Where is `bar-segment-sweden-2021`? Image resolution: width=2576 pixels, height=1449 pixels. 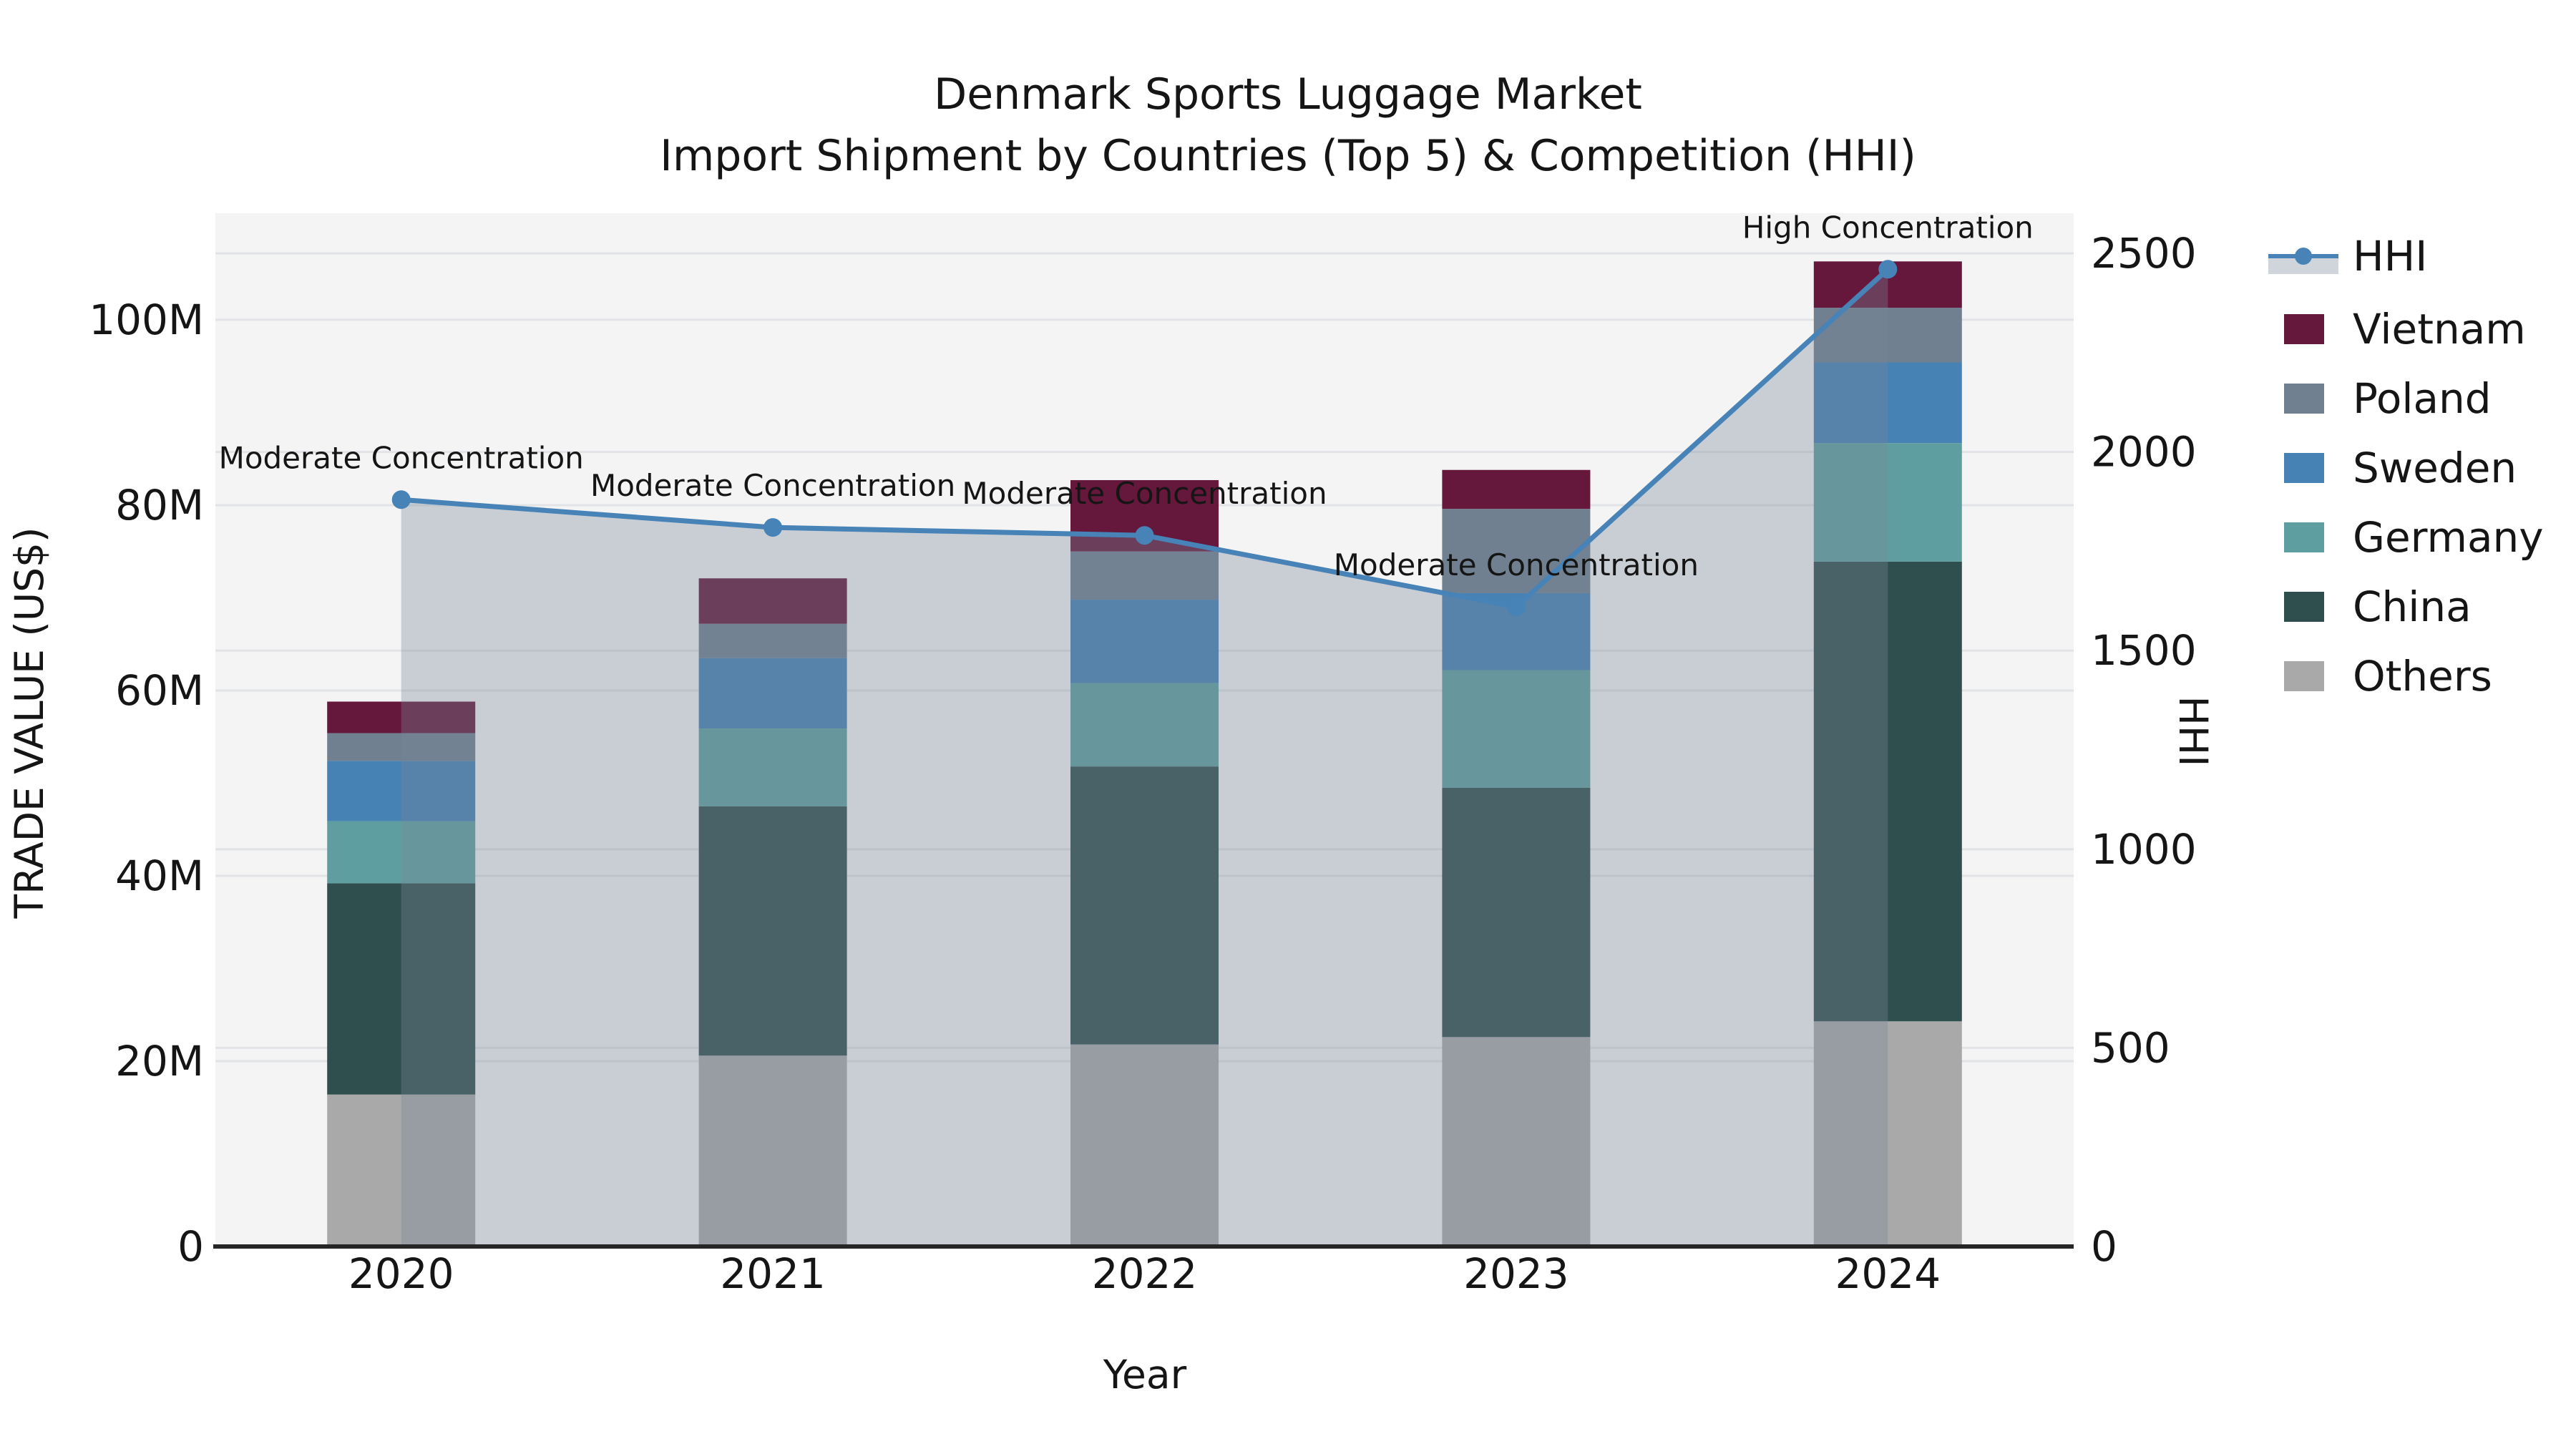
bar-segment-sweden-2021 is located at coordinates (772, 693).